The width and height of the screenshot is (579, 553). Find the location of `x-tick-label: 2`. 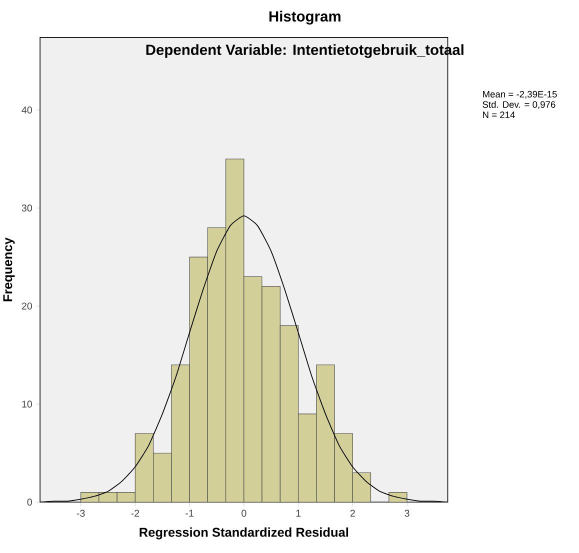

x-tick-label: 2 is located at coordinates (352, 513).